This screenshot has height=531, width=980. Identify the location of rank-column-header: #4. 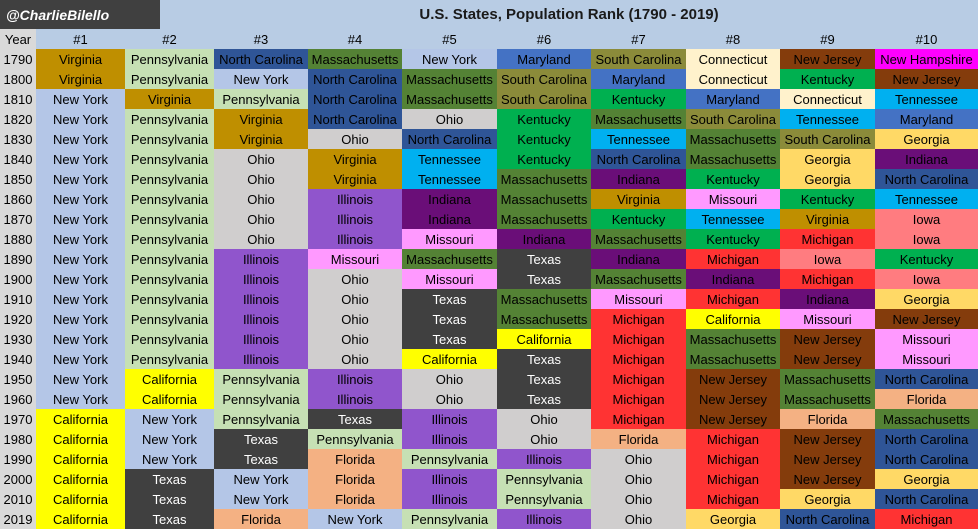
(355, 39).